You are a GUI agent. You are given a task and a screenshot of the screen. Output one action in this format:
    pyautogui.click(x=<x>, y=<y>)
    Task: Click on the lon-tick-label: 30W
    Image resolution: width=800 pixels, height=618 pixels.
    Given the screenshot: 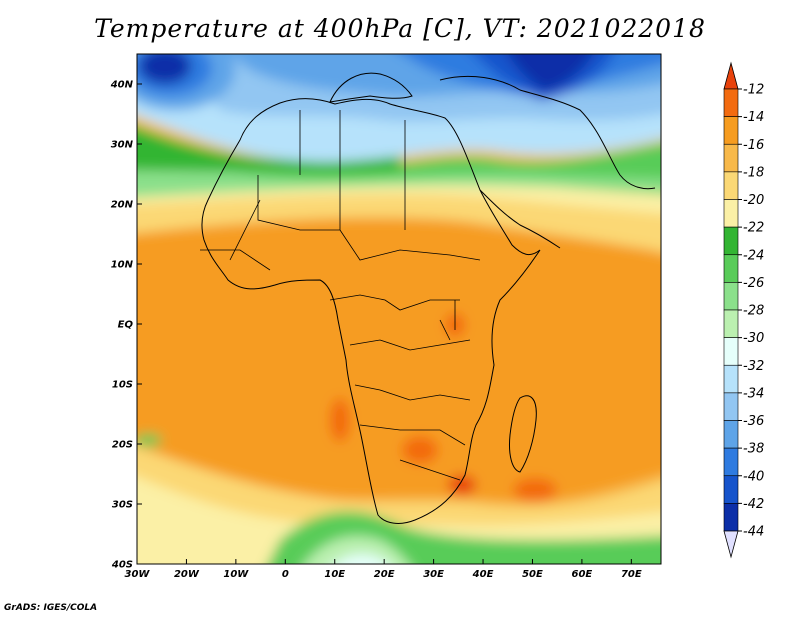 What is the action you would take?
    pyautogui.click(x=138, y=574)
    